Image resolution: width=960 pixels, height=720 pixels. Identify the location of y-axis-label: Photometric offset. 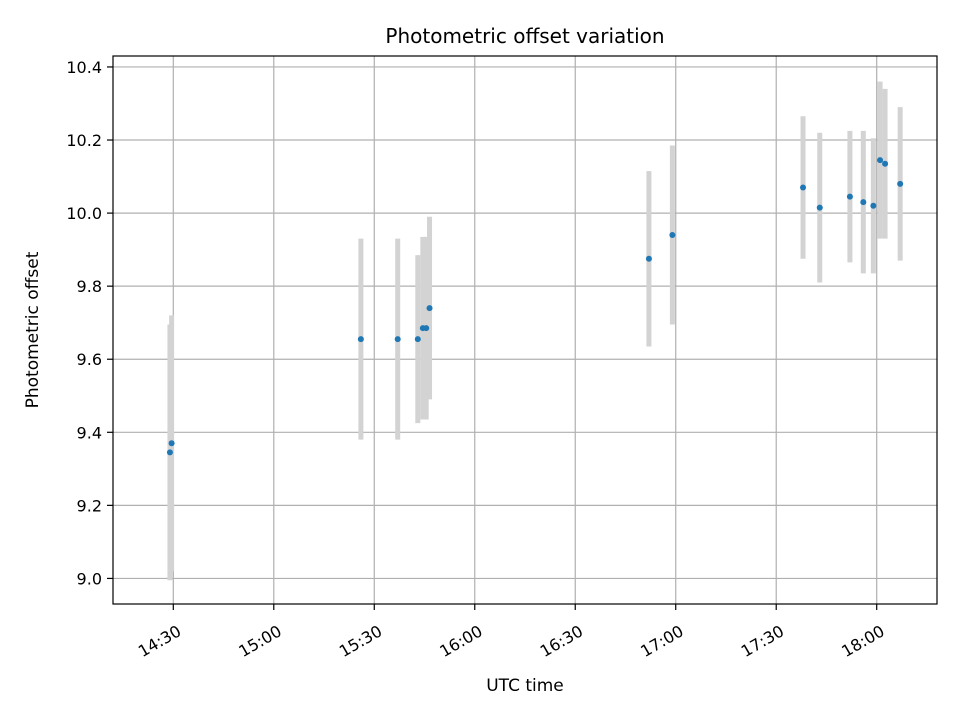
(33, 329).